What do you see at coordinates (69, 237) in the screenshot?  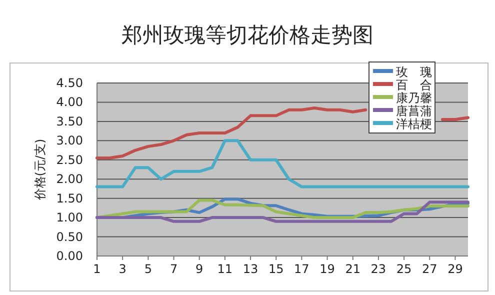 I see `y-tick-label: 0.50` at bounding box center [69, 237].